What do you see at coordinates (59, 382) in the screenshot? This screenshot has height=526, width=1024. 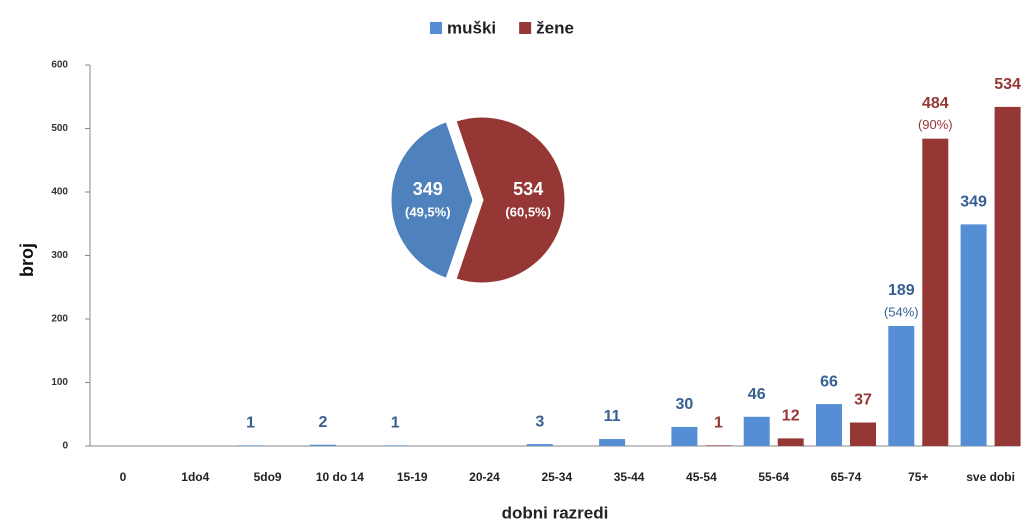 I see `y-tick-label: 100` at bounding box center [59, 382].